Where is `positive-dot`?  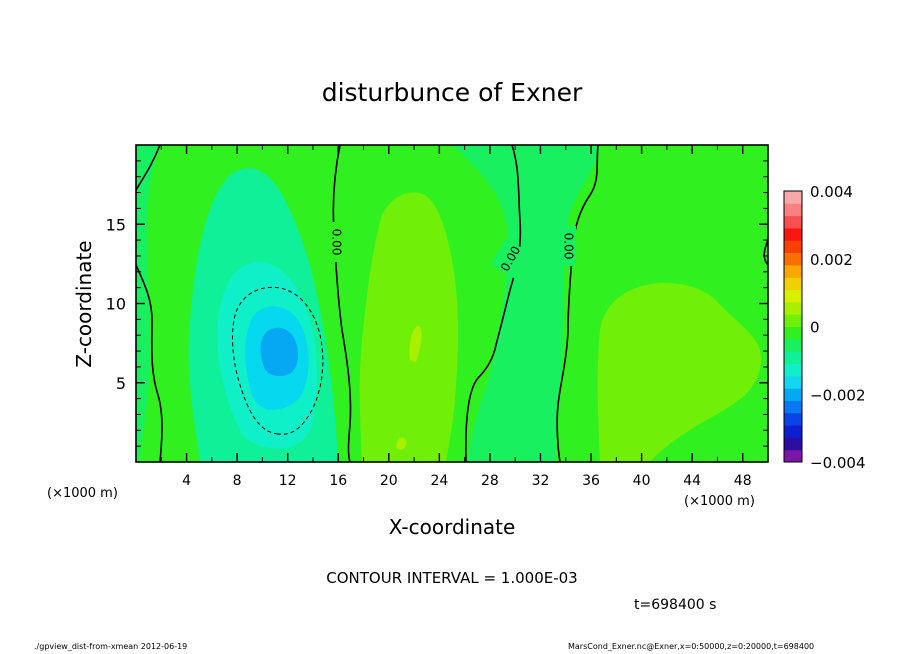 positive-dot is located at coordinates (401, 443).